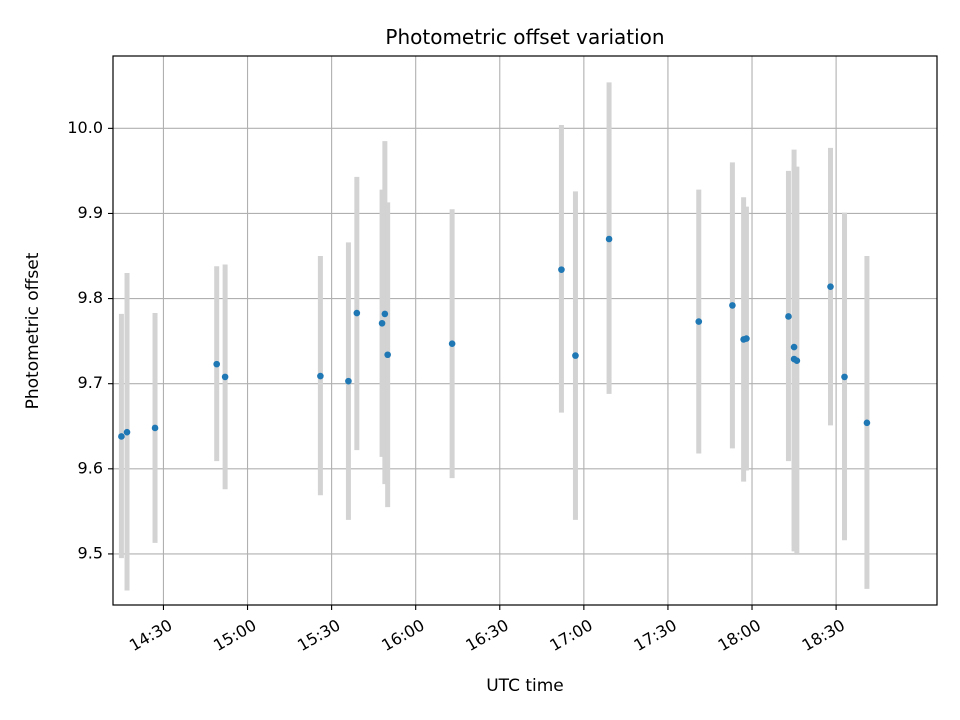  What do you see at coordinates (85, 127) in the screenshot?
I see `y-tick-label: 10.0` at bounding box center [85, 127].